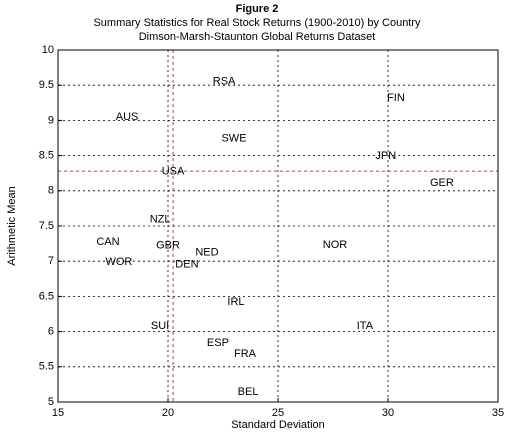 The image size is (514, 442). Describe the element at coordinates (173, 172) in the screenshot. I see `country-point: USA` at that location.